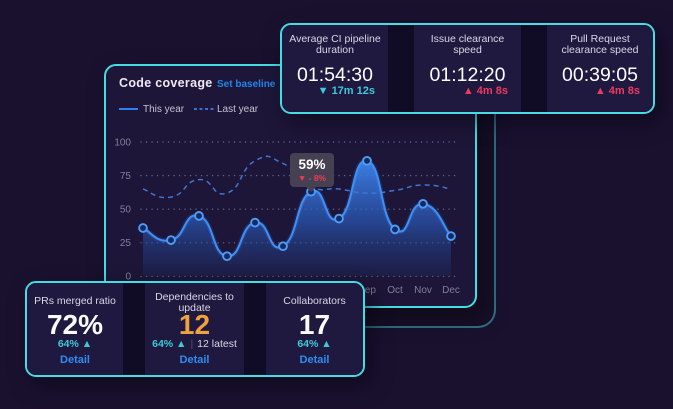 Image resolution: width=673 pixels, height=409 pixels. Describe the element at coordinates (423, 290) in the screenshot. I see `svg-text: Nov` at that location.